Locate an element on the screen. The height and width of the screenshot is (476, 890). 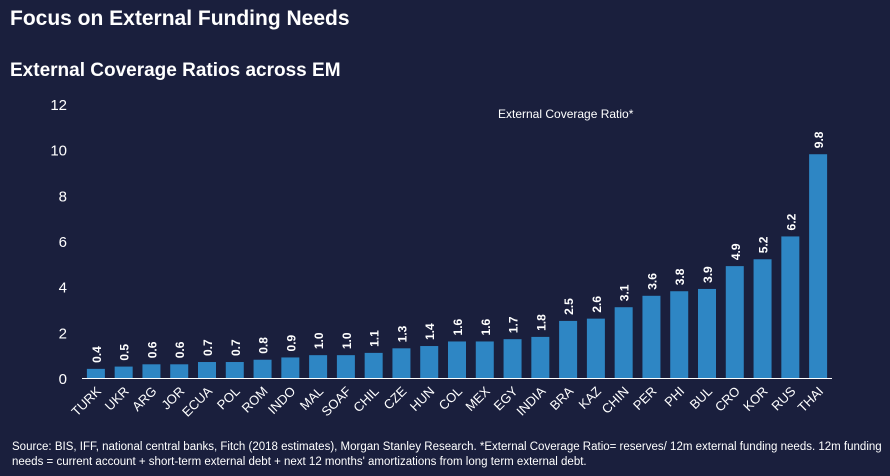
bar-col is located at coordinates (457, 359).